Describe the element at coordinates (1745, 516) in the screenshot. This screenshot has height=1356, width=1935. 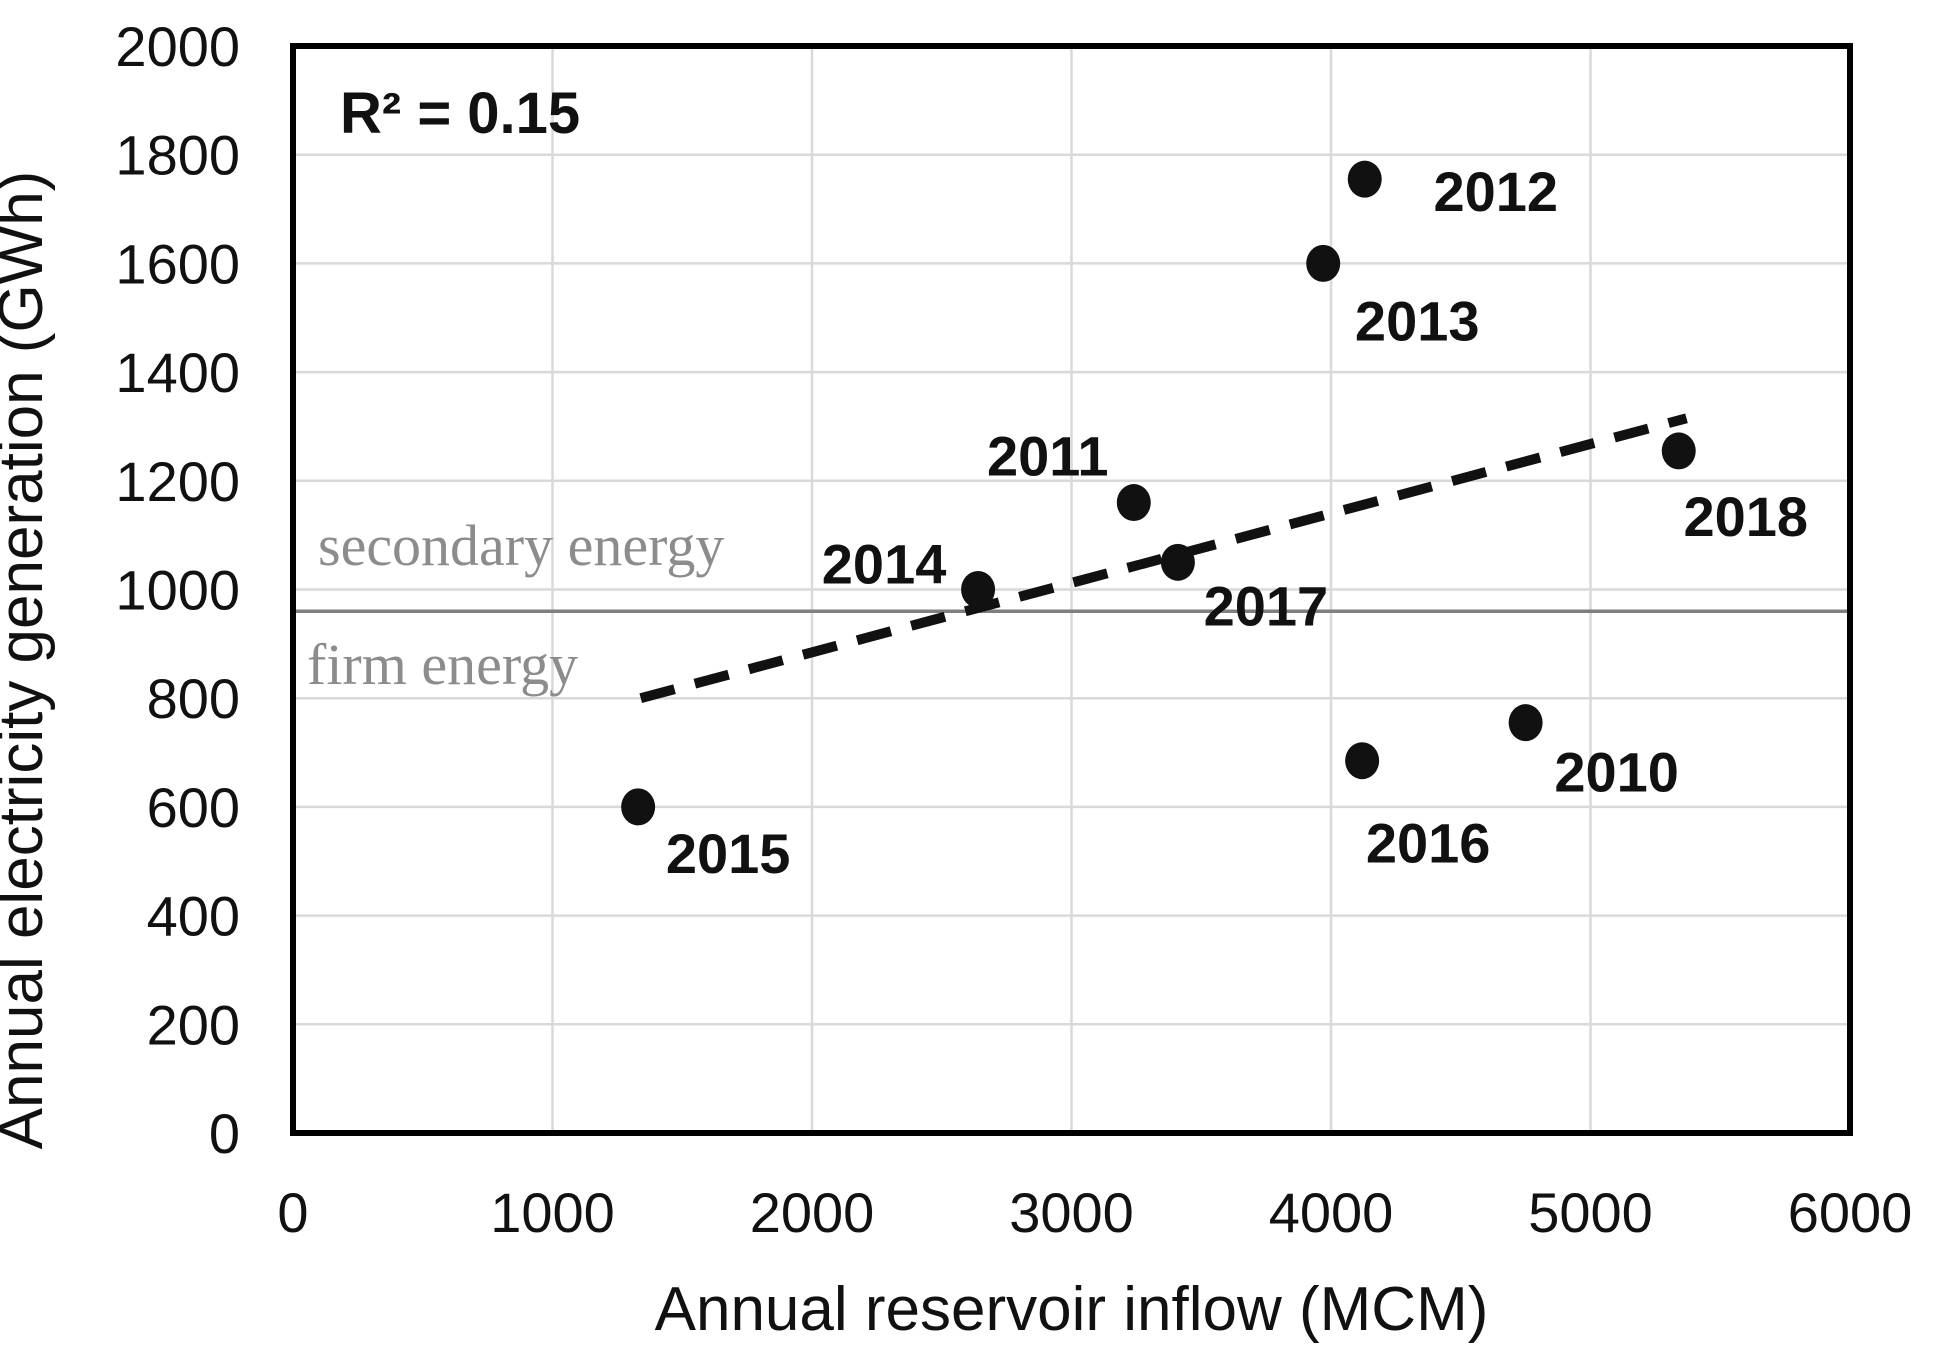
I see `point-label-2018: 2018` at that location.